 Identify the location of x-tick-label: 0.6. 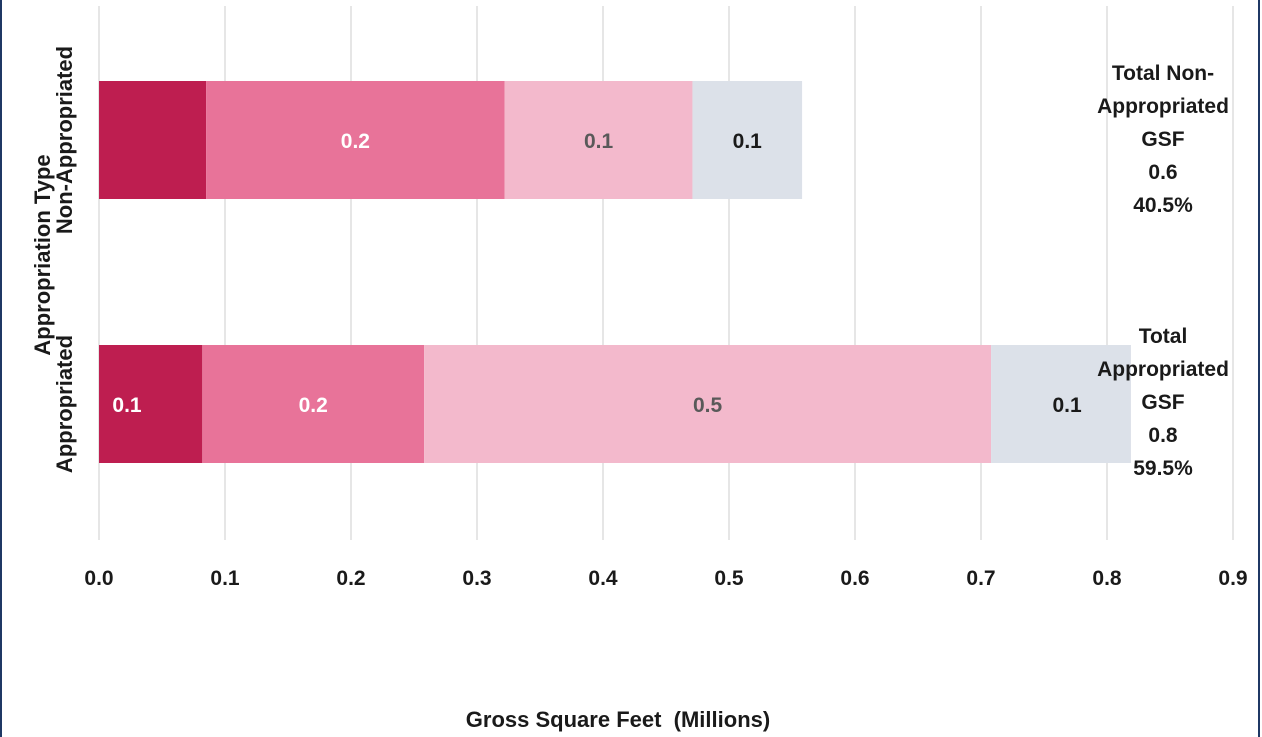
(854, 578).